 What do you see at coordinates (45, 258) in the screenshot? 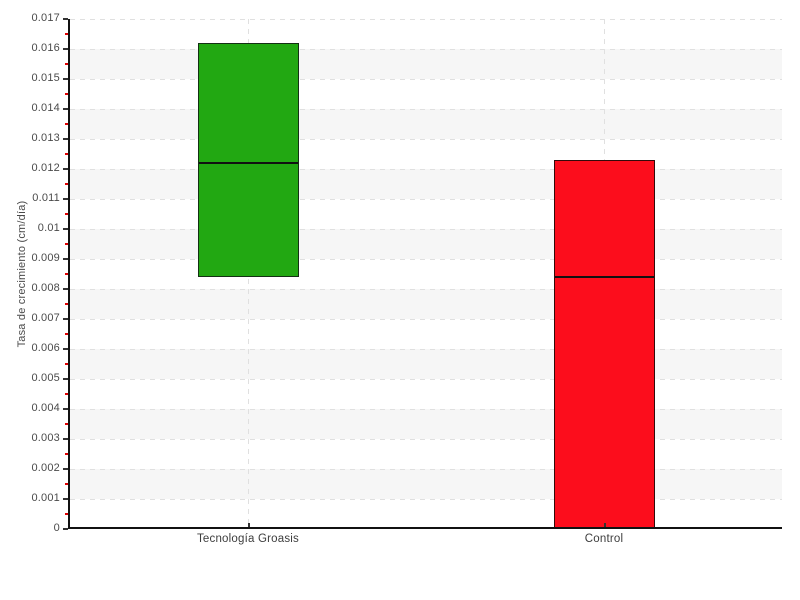
I see `y-tick-label: 0.009` at bounding box center [45, 258].